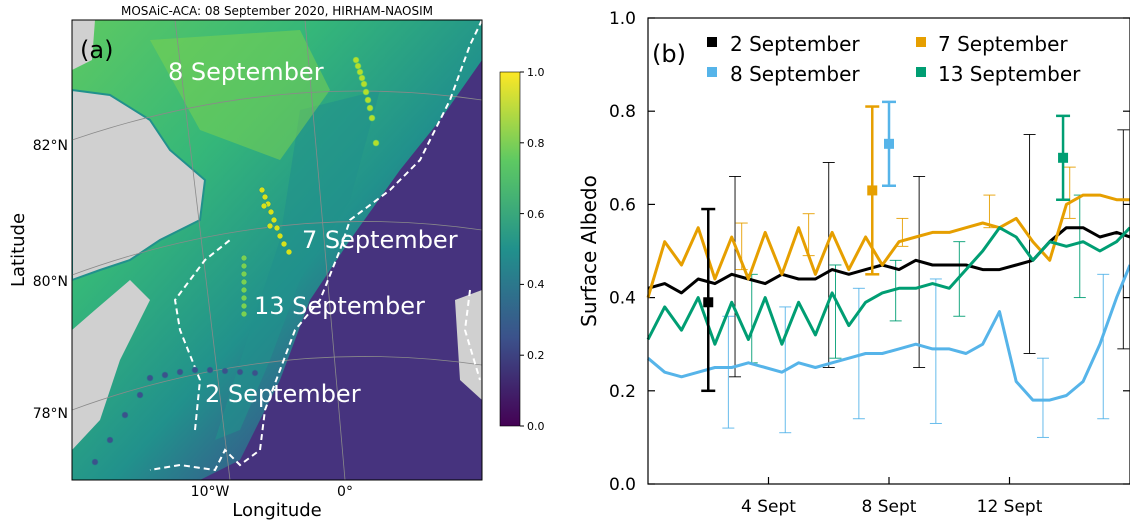  Describe the element at coordinates (244, 286) in the screenshot. I see `flight-track-13-september` at that location.